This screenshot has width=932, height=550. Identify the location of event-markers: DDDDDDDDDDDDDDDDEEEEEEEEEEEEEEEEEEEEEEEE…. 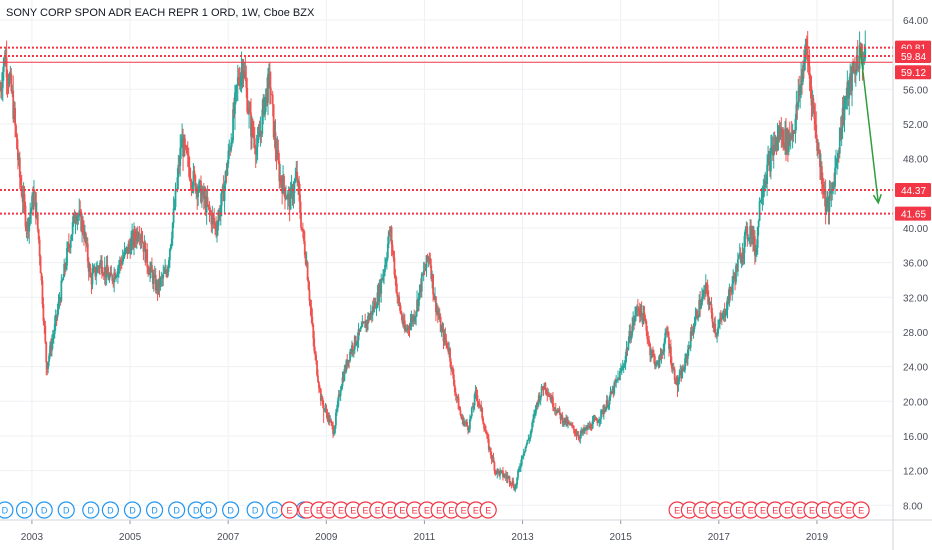
(435, 510).